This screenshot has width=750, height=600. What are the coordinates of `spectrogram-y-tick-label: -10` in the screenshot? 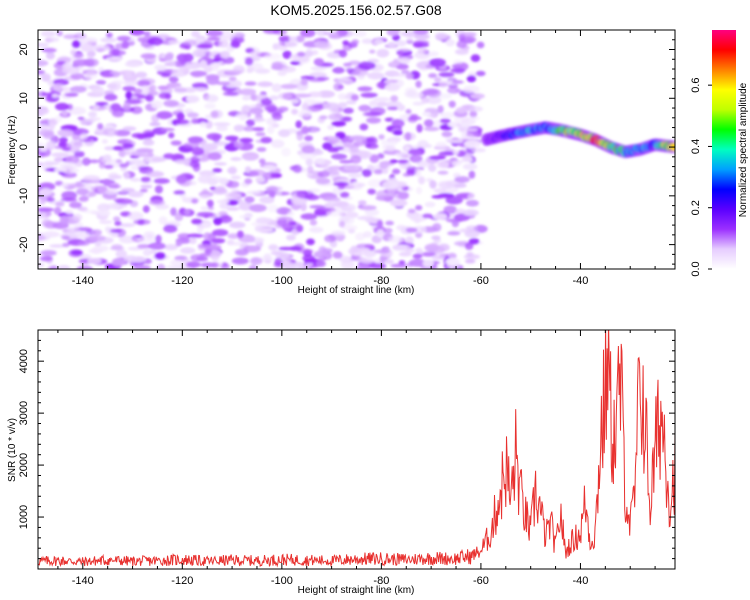 It's located at (24, 196).